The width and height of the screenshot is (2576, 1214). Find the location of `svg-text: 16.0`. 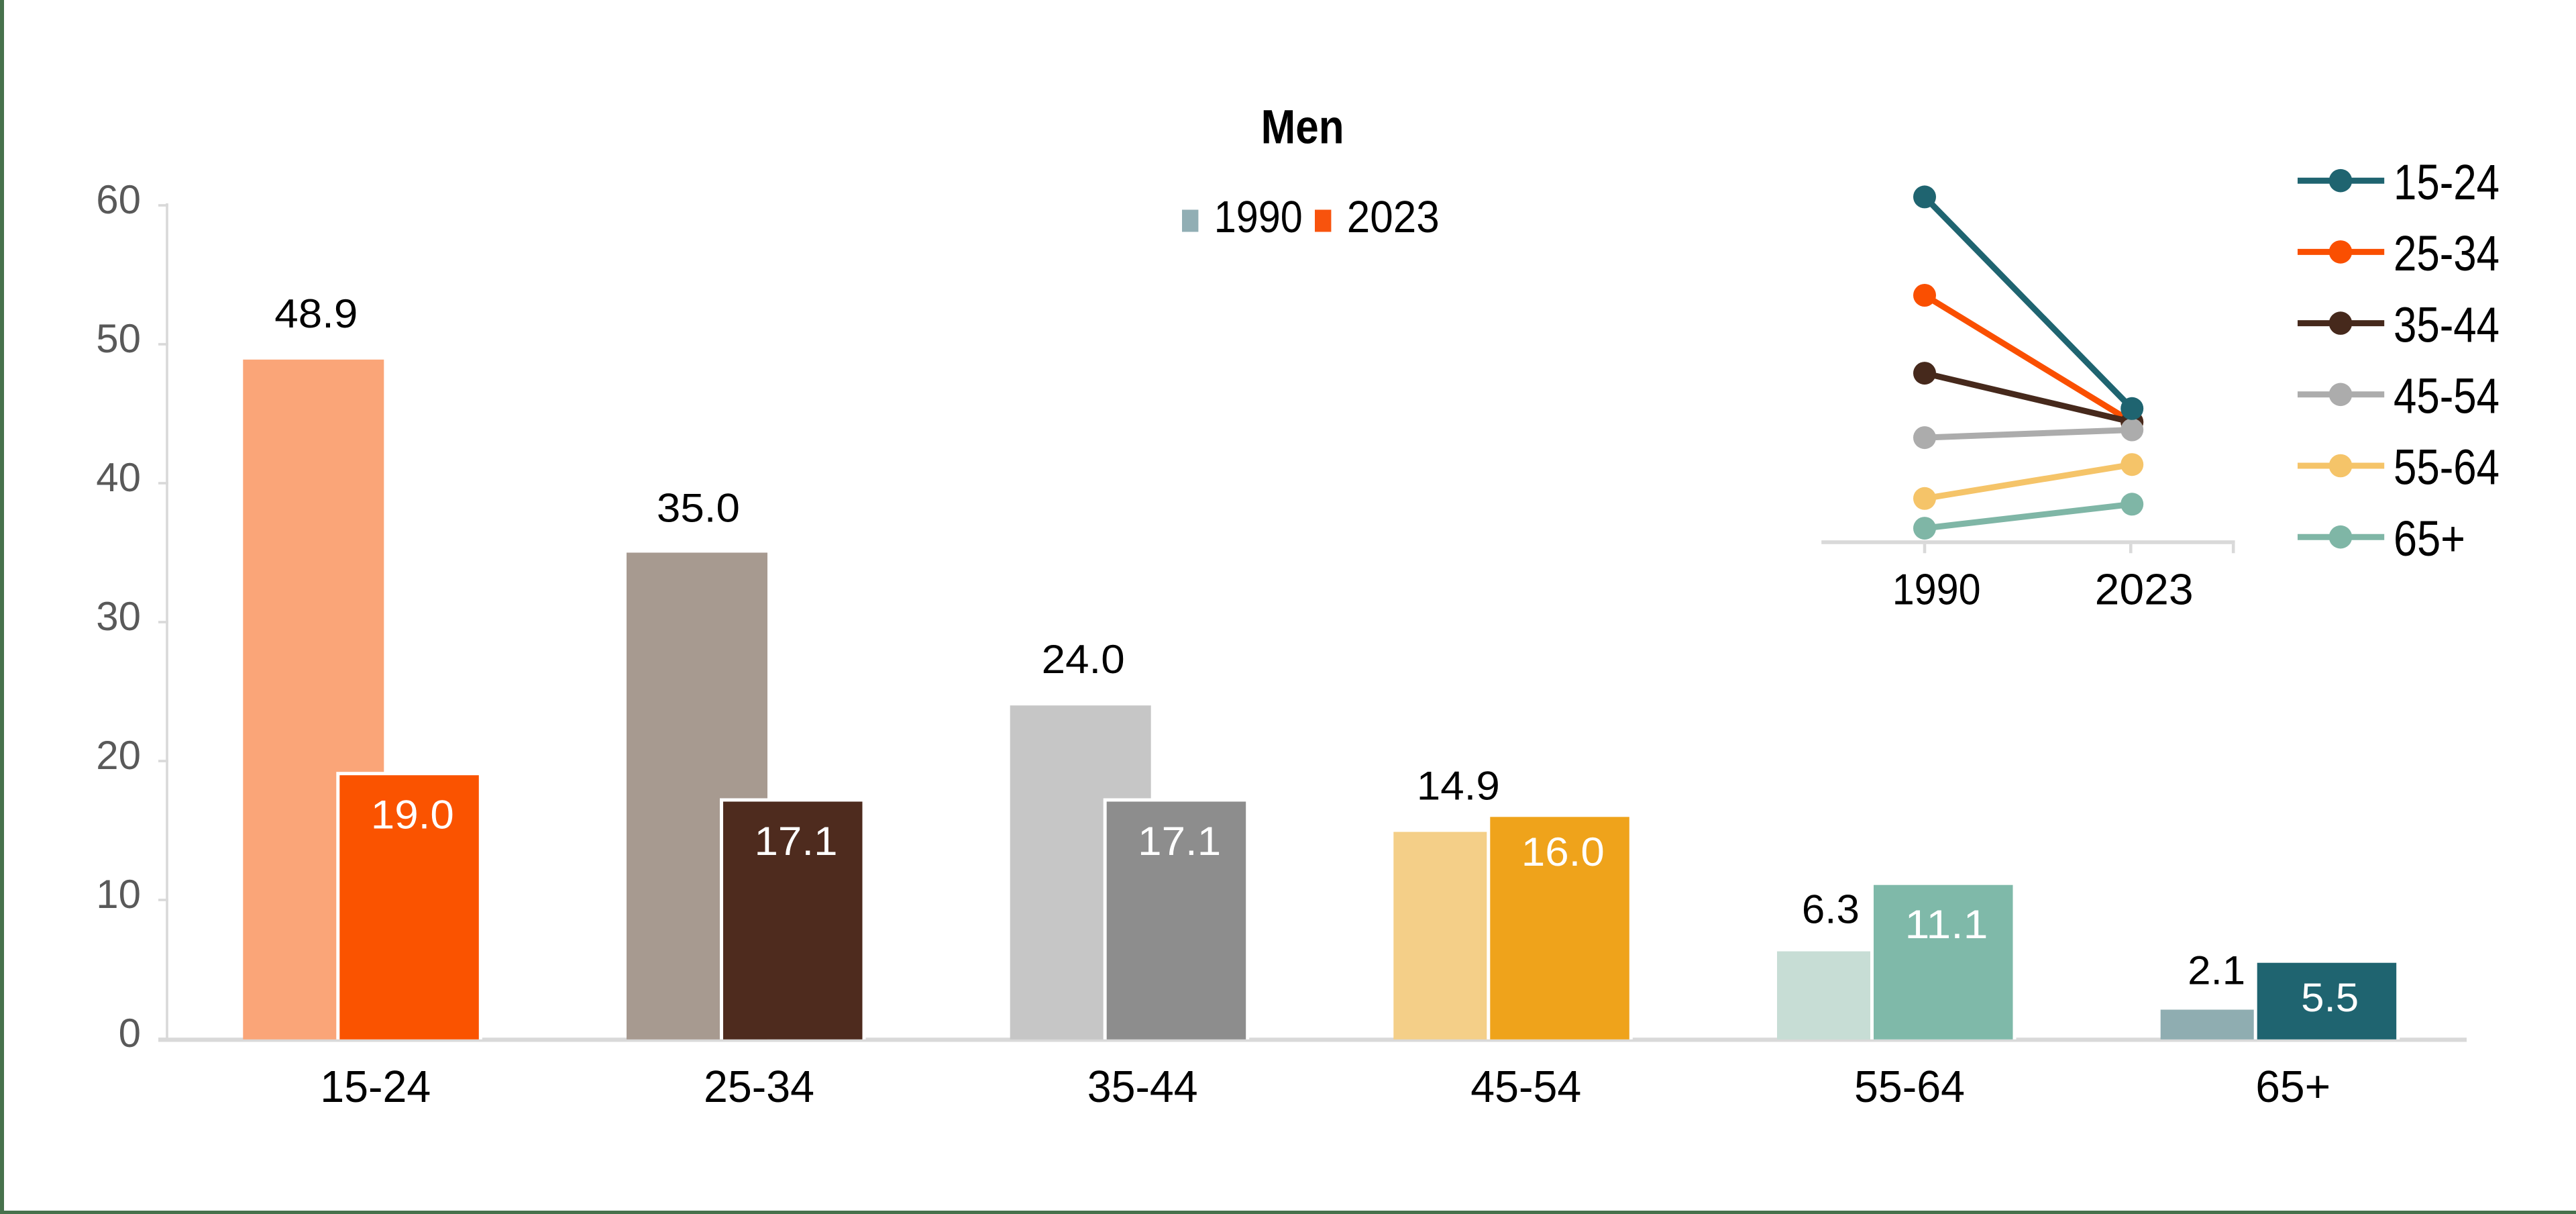

svg-text: 16.0 is located at coordinates (1563, 851).